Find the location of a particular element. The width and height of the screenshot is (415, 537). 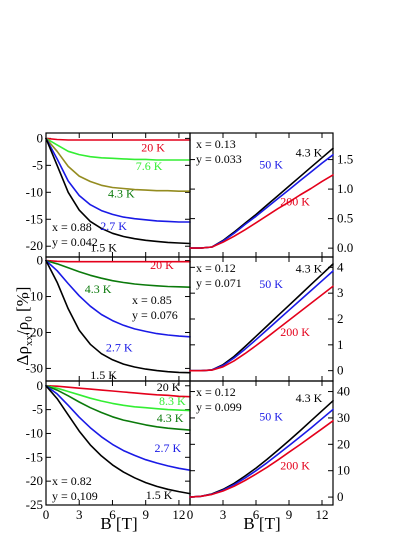

y-tick-label: 40 is located at coordinates (343, 391).